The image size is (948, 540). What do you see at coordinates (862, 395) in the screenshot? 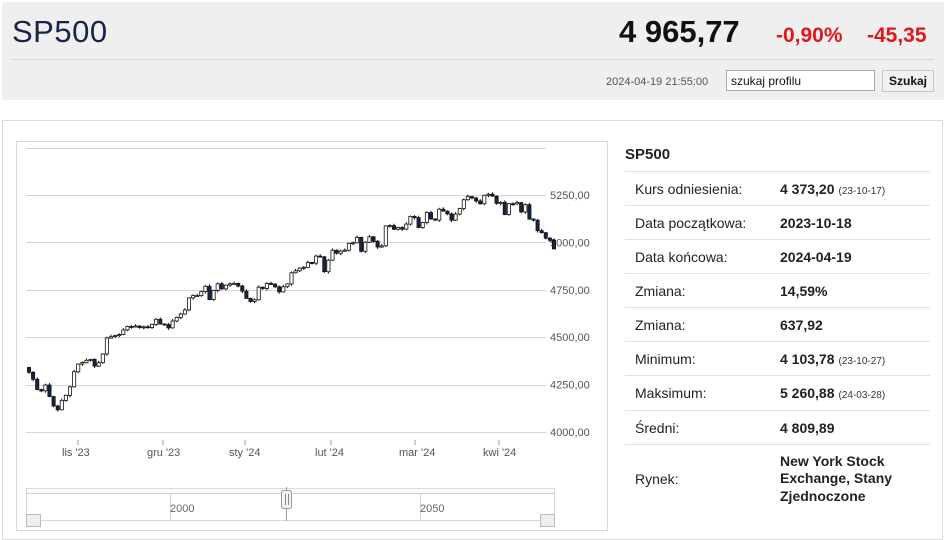
I see `info-value-date: (24-03-28)` at bounding box center [862, 395].